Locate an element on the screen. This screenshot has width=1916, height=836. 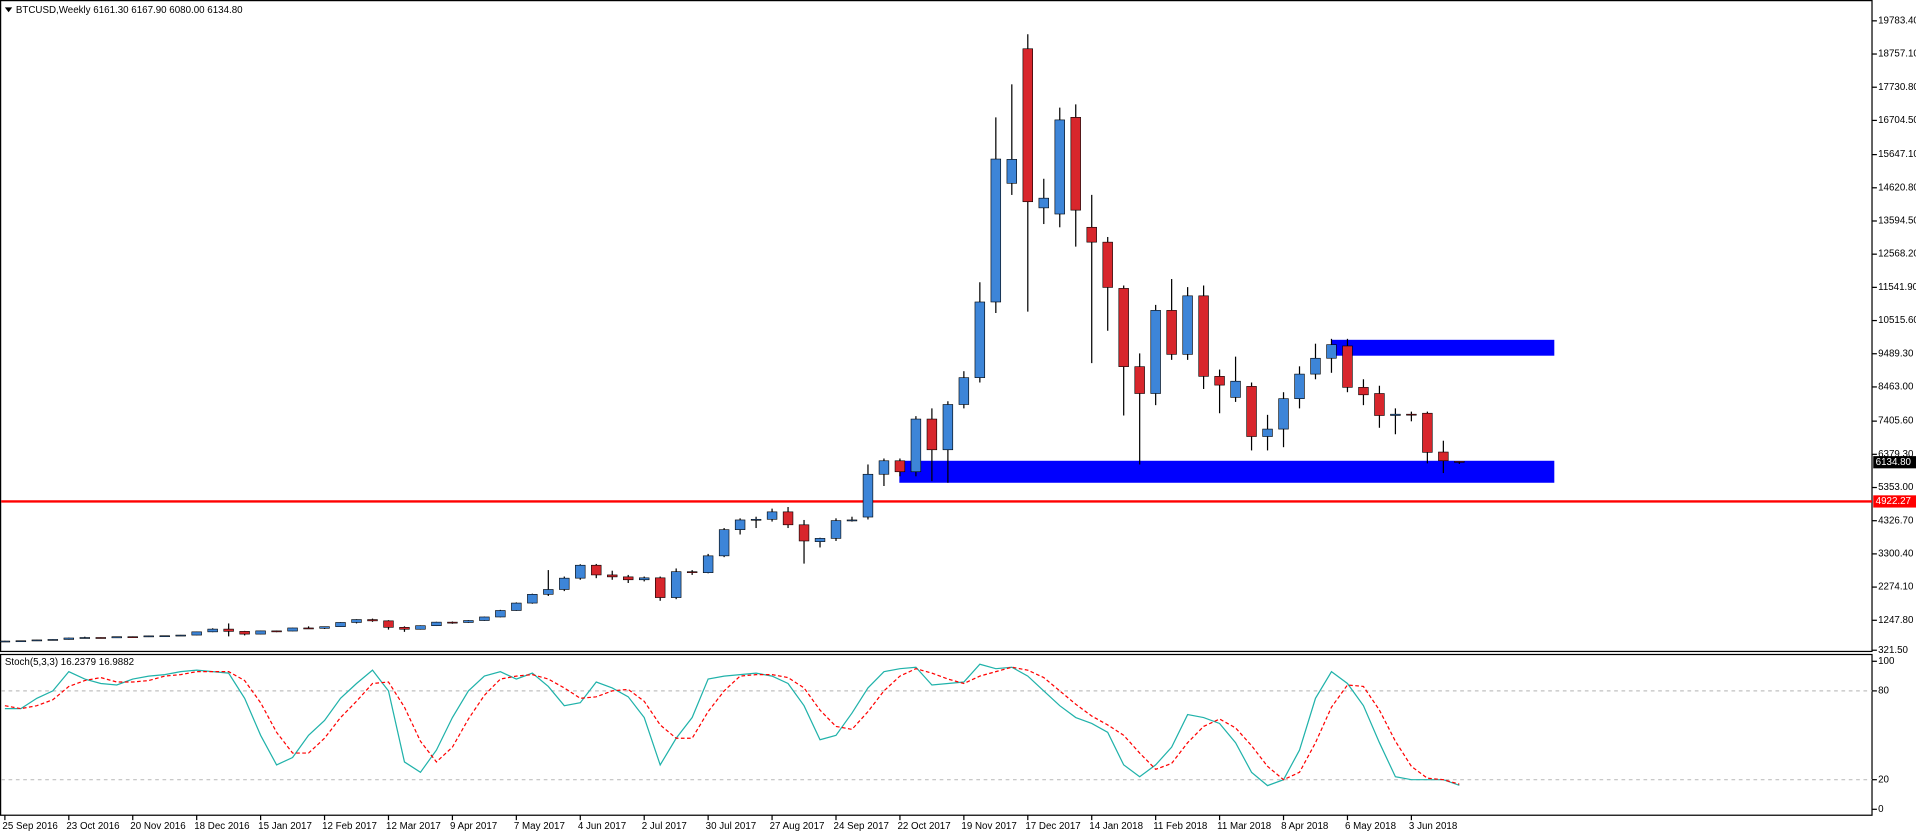
y-tick-label: 19783.40 is located at coordinates (1897, 20).